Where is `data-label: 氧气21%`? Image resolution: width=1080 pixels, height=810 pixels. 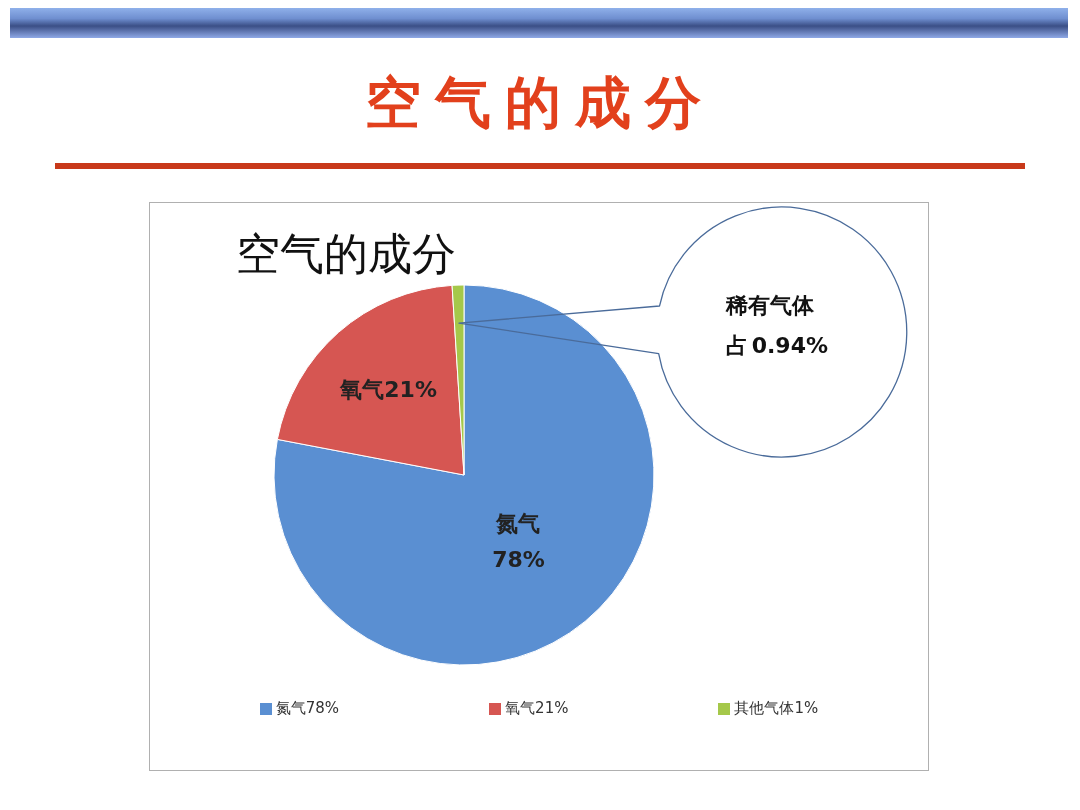 data-label: 氧气21% is located at coordinates (388, 389).